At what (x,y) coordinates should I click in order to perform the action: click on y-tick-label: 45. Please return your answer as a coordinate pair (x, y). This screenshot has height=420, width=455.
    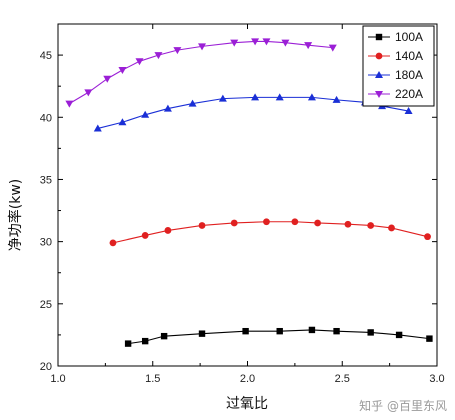
    Looking at the image, I should click on (46, 56).